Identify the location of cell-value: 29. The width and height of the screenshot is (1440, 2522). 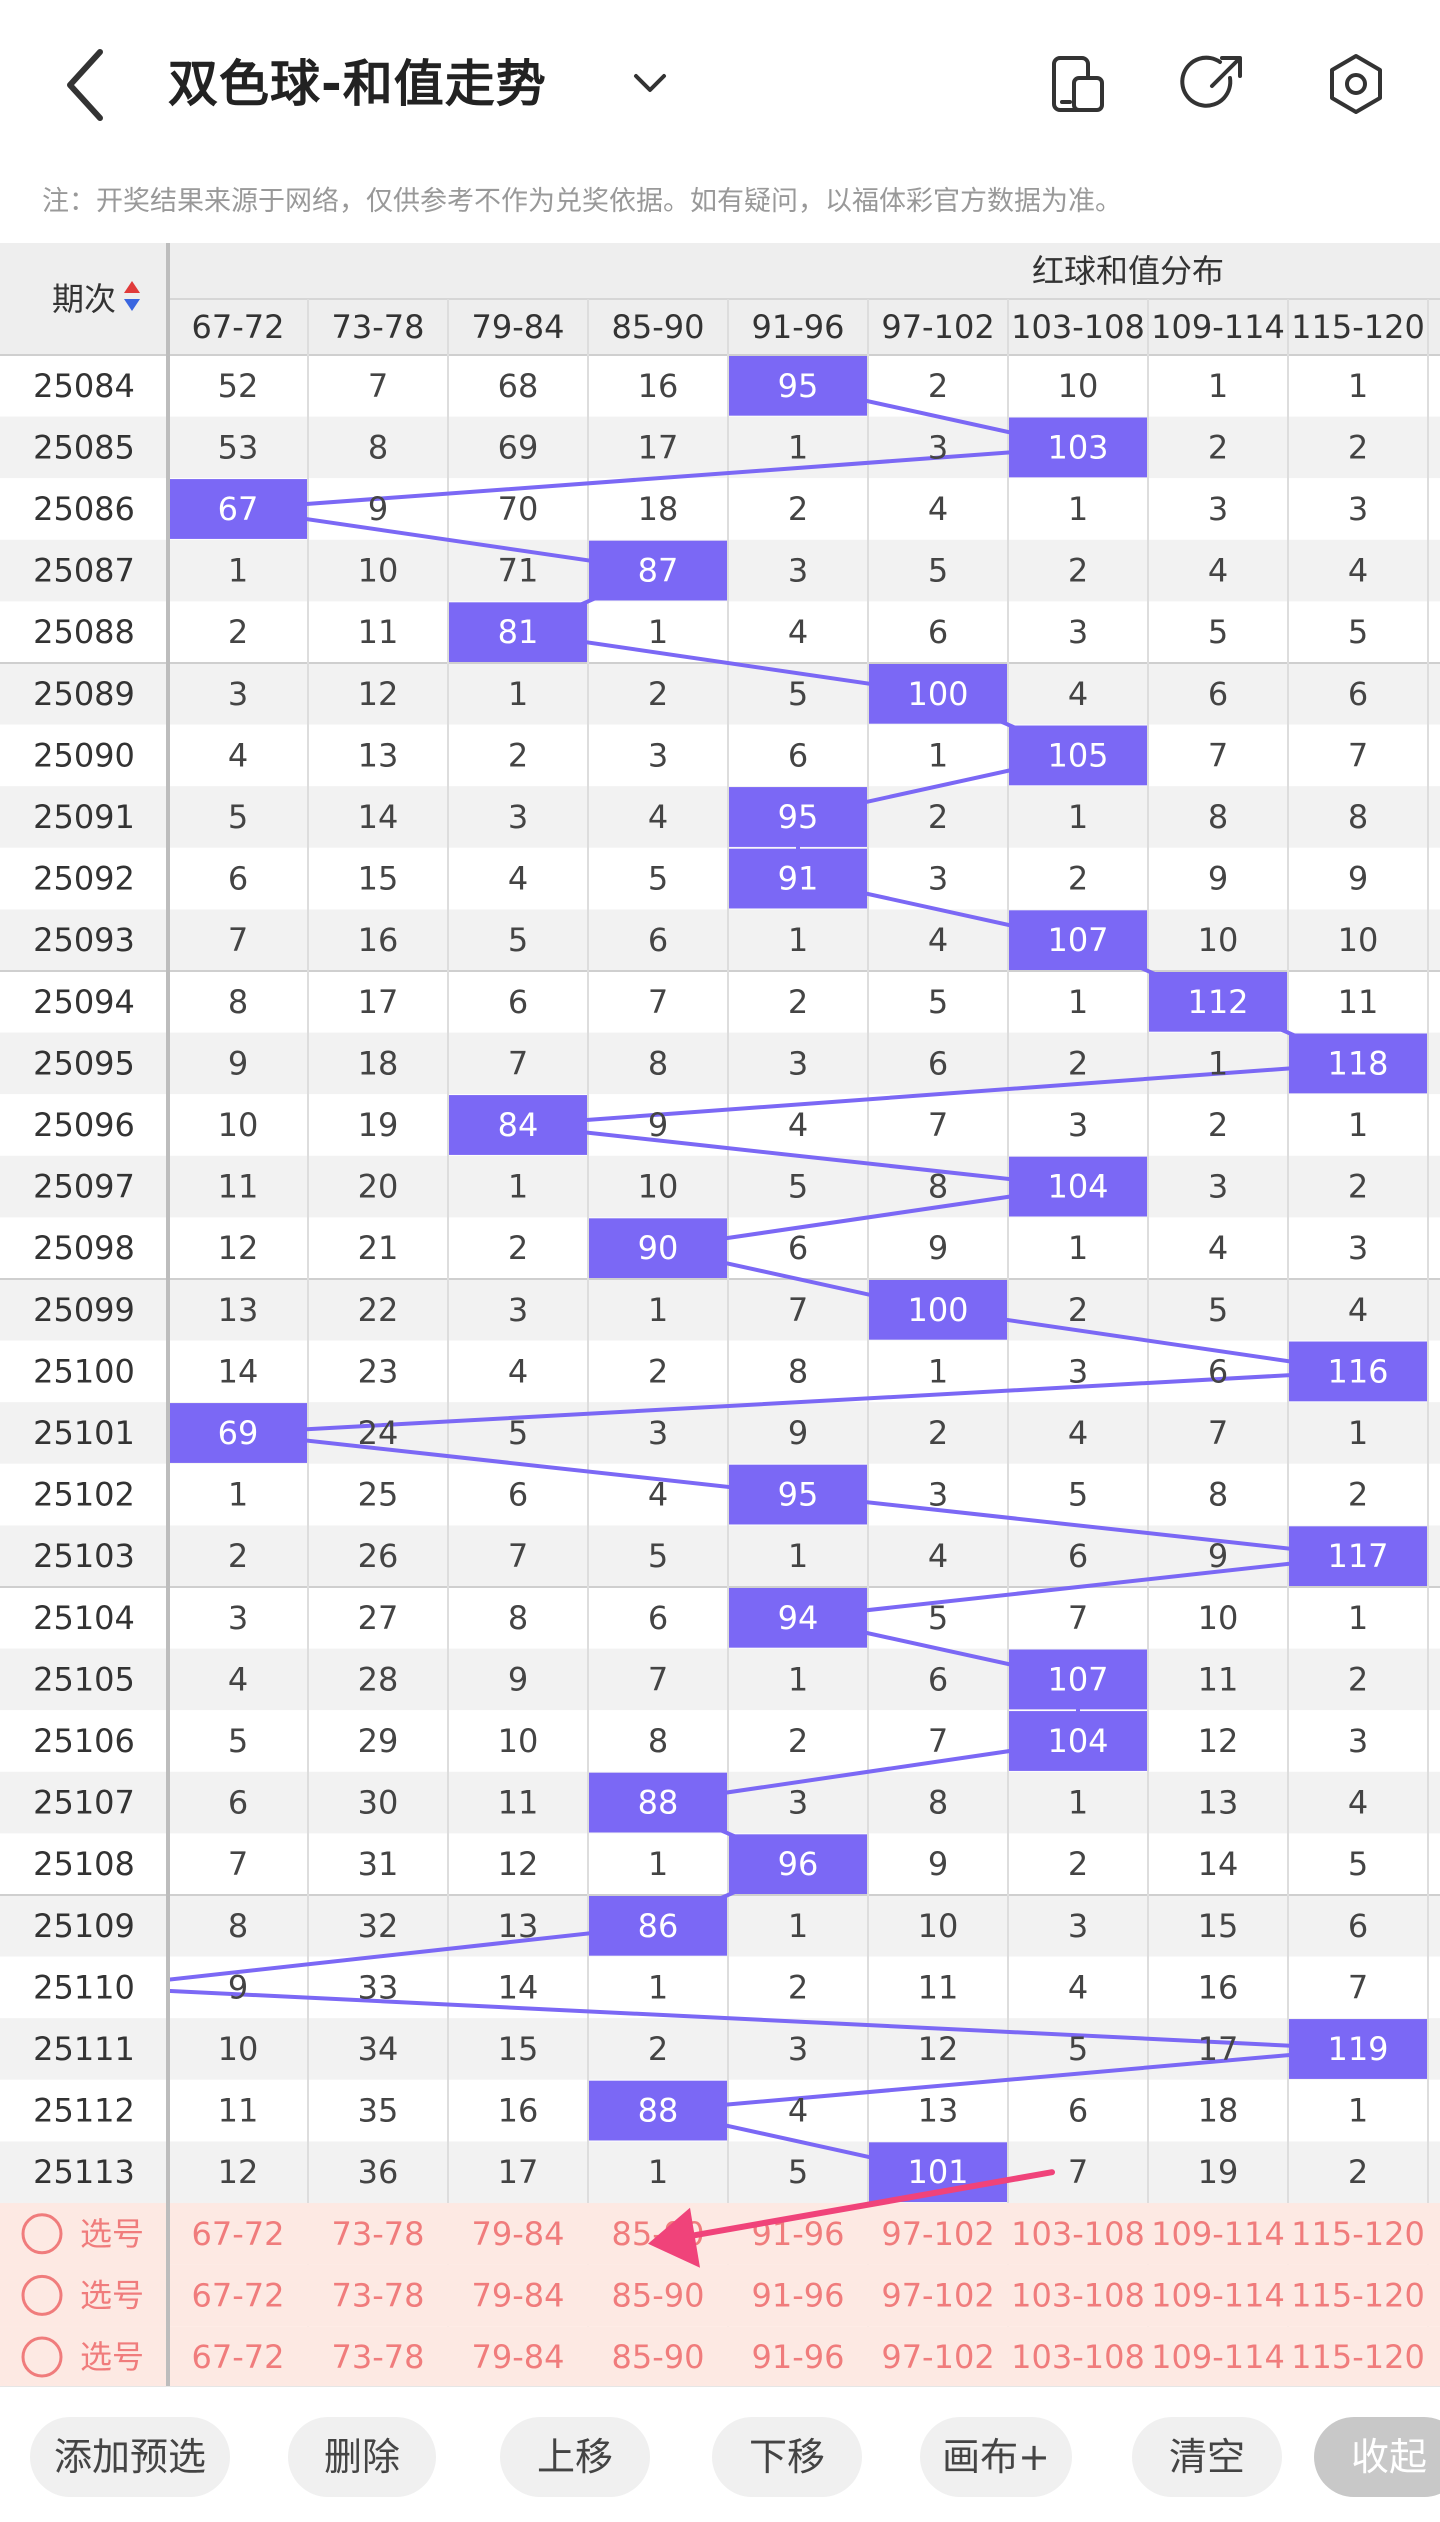
(378, 1741).